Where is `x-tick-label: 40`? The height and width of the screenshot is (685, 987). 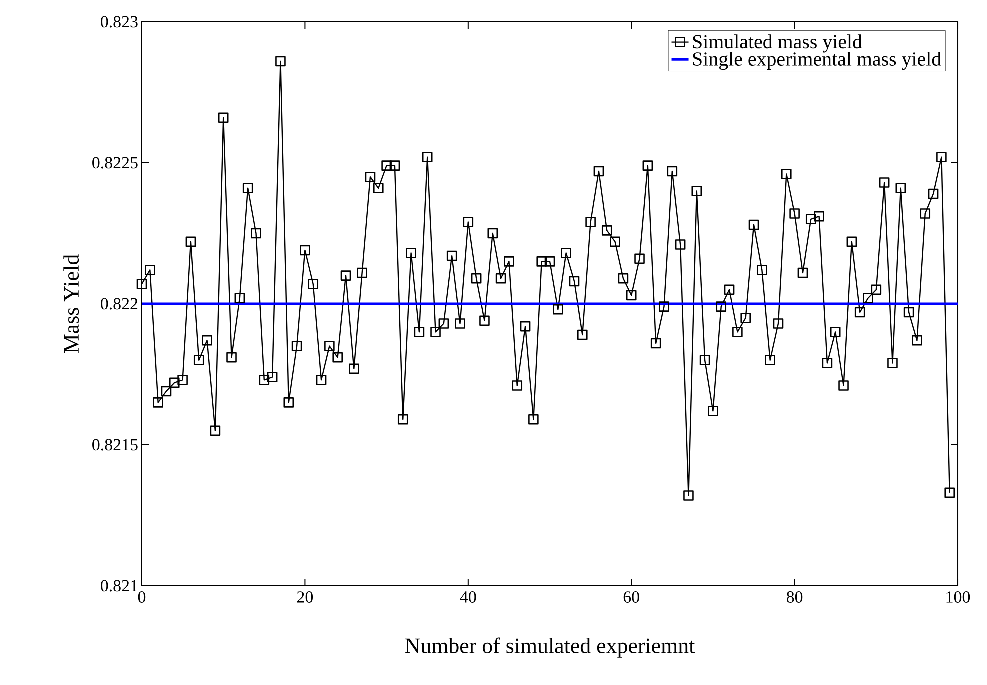 x-tick-label: 40 is located at coordinates (468, 597).